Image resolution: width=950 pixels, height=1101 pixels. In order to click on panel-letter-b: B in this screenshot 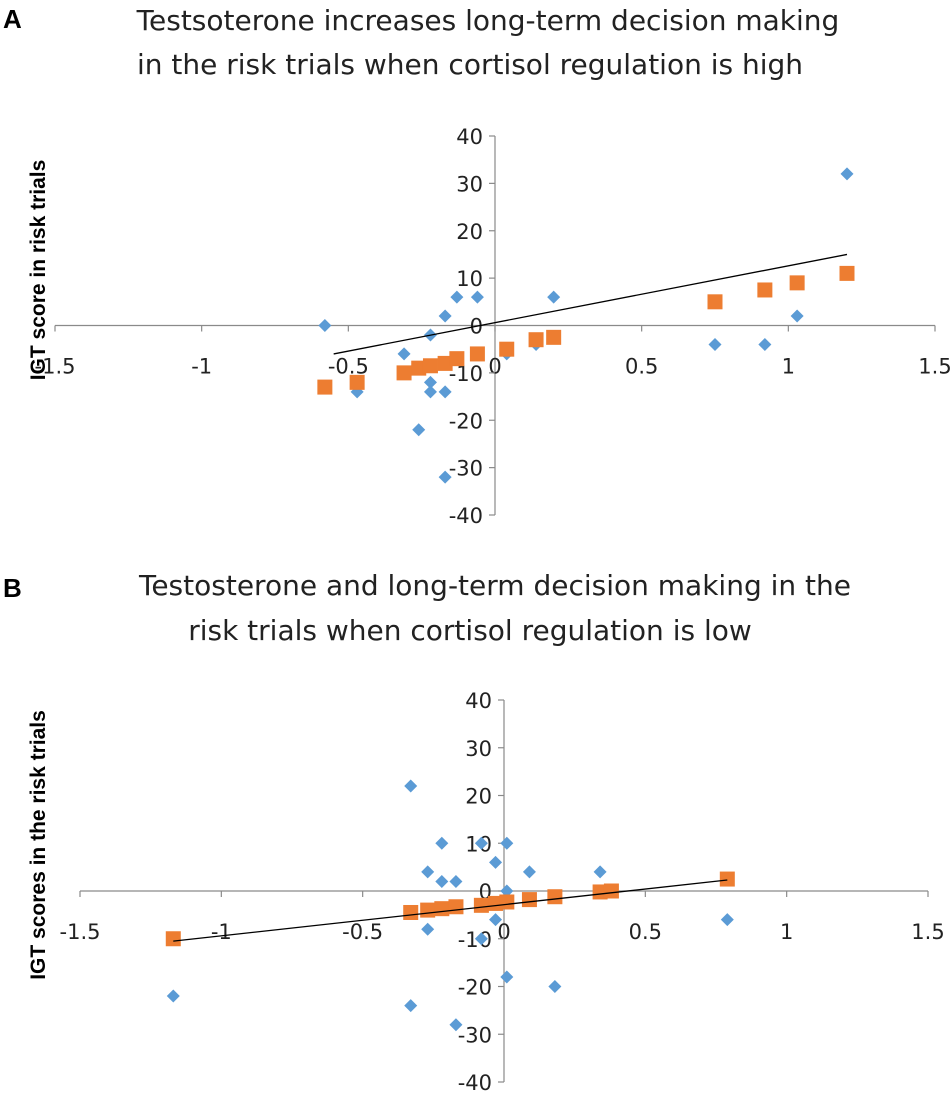, I will do `click(12, 588)`.